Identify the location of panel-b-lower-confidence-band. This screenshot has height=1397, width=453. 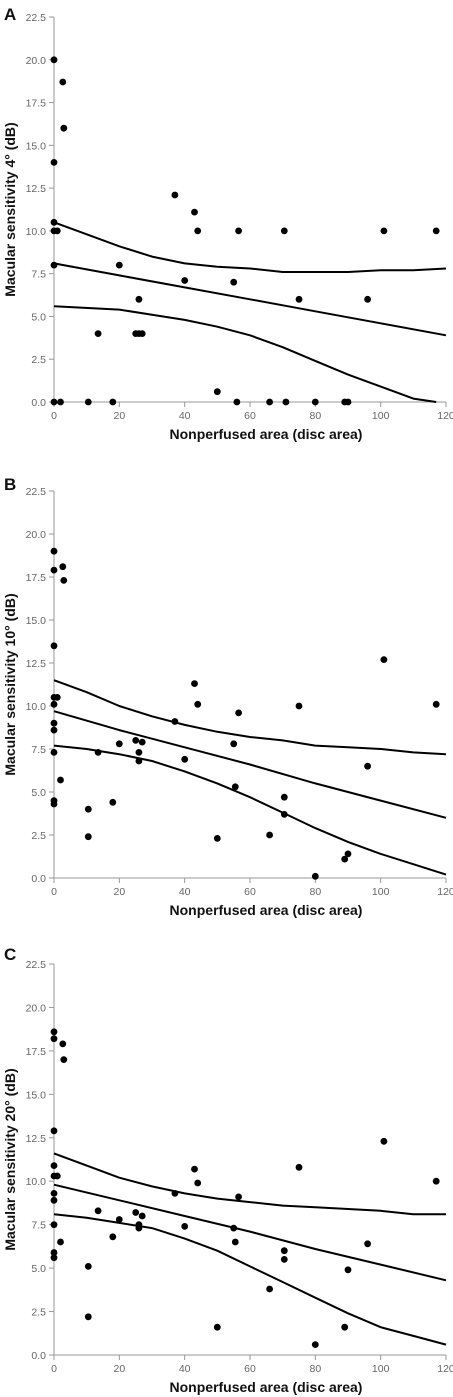
(250, 810).